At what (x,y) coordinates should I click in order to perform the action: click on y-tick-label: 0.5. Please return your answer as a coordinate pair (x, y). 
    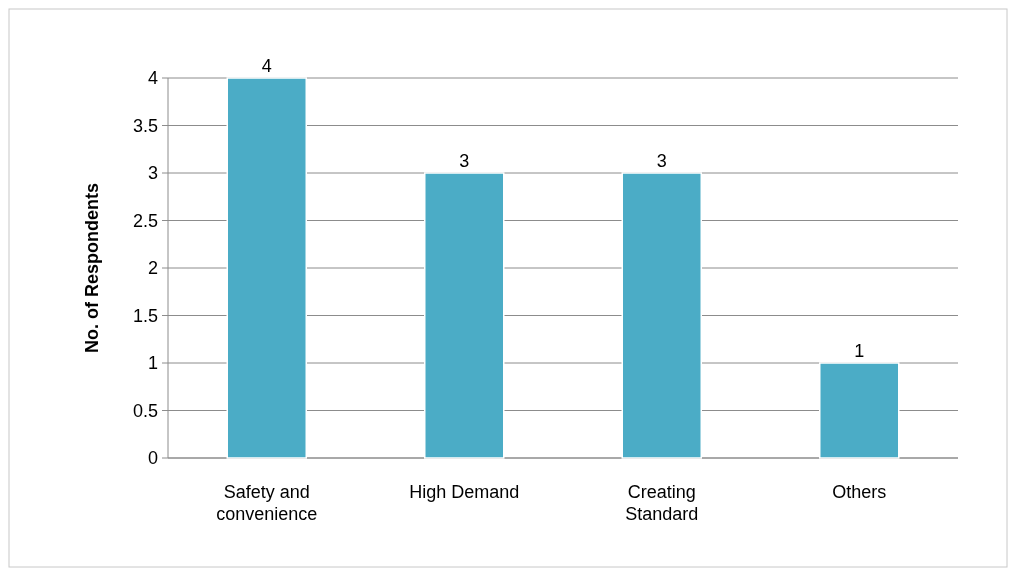
    Looking at the image, I should click on (145, 410).